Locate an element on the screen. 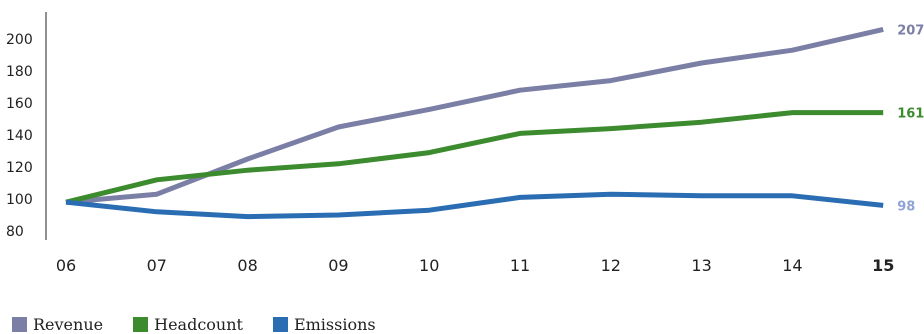  x-tick-label: 06 is located at coordinates (66, 265).